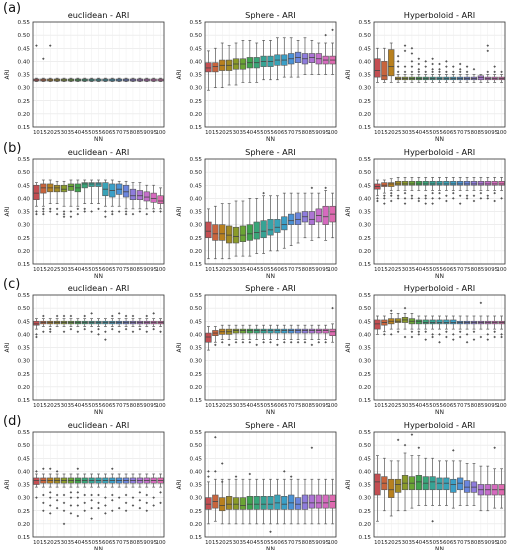 The height and width of the screenshot is (550, 515). Describe the element at coordinates (12, 284) in the screenshot. I see `row-label-c: (c)` at that location.